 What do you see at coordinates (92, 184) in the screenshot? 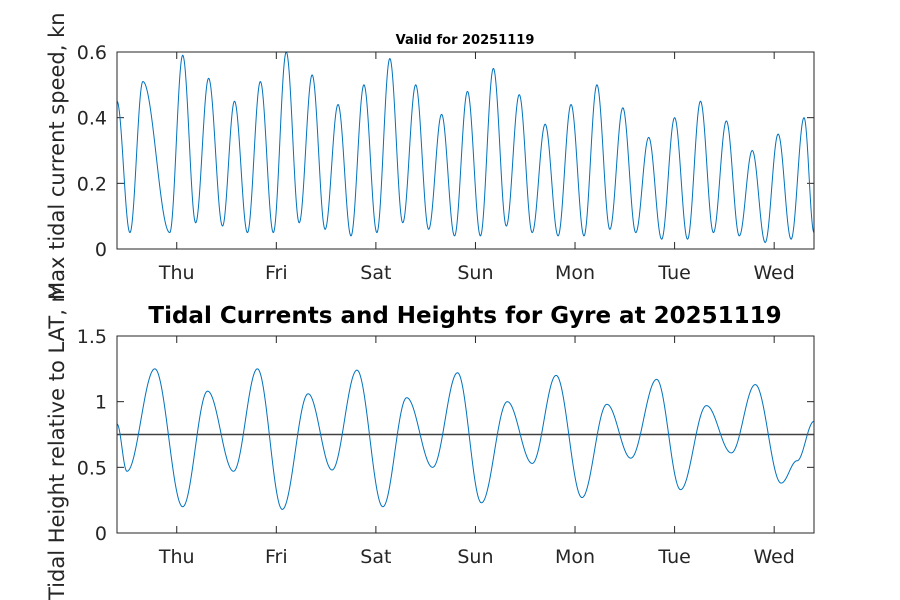
I see `y-tick-label: 0.2` at bounding box center [92, 184].